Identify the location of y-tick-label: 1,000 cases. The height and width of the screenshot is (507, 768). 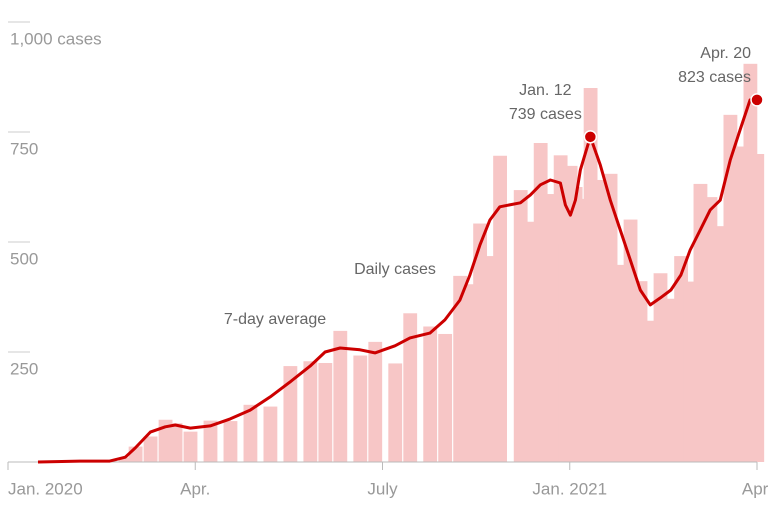
(56, 38).